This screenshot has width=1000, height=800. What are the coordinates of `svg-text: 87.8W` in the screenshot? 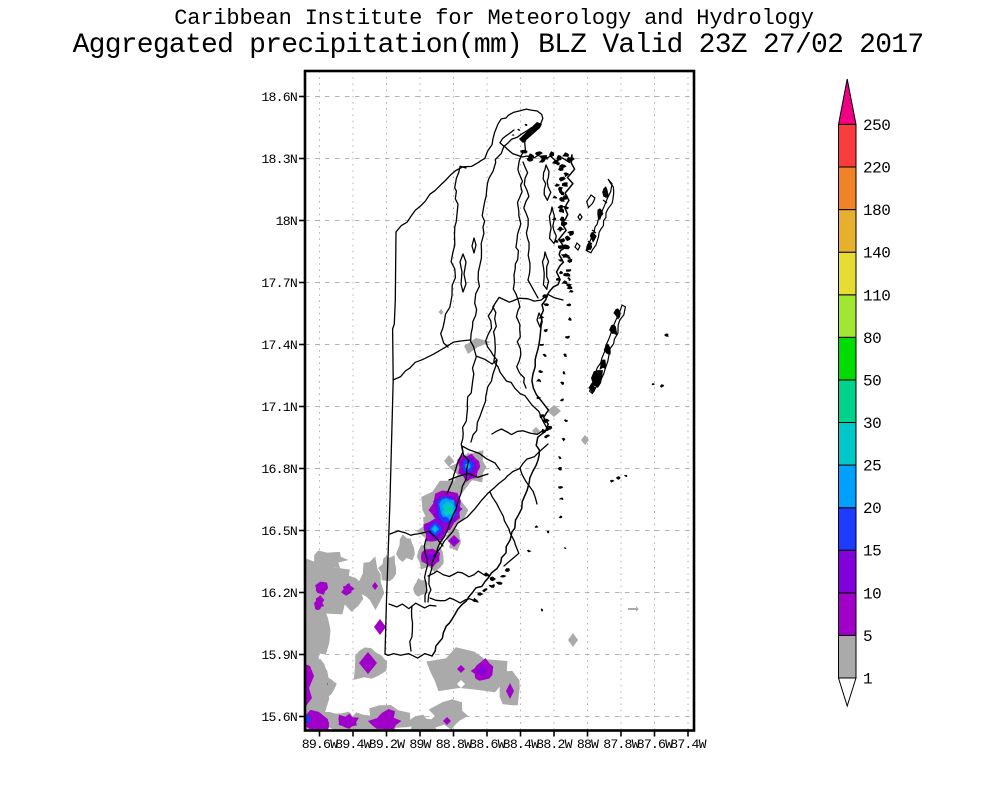 It's located at (621, 744).